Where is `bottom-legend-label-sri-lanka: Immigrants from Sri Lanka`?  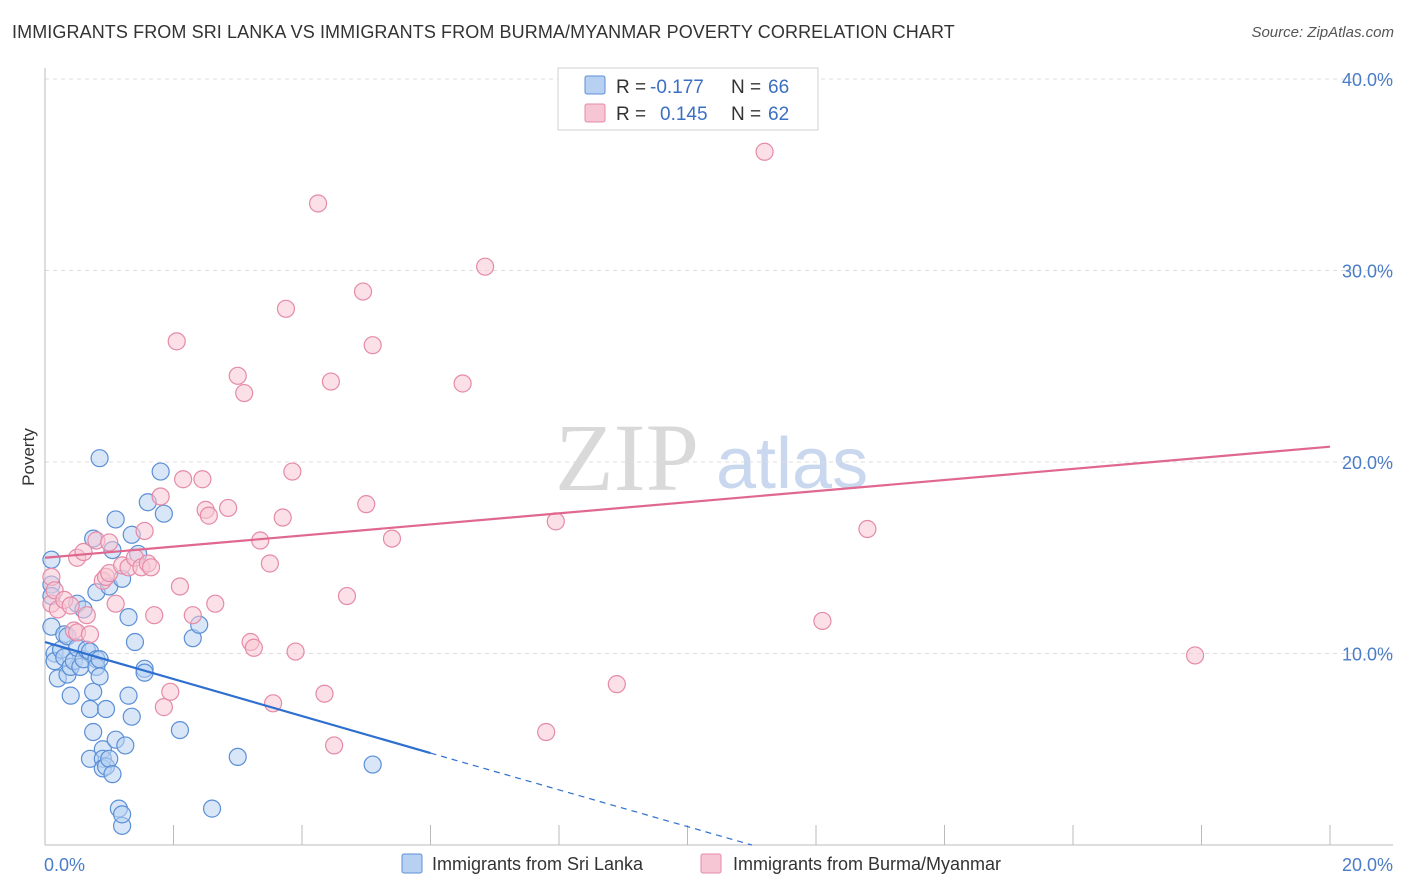 bottom-legend-label-sri-lanka: Immigrants from Sri Lanka is located at coordinates (538, 864).